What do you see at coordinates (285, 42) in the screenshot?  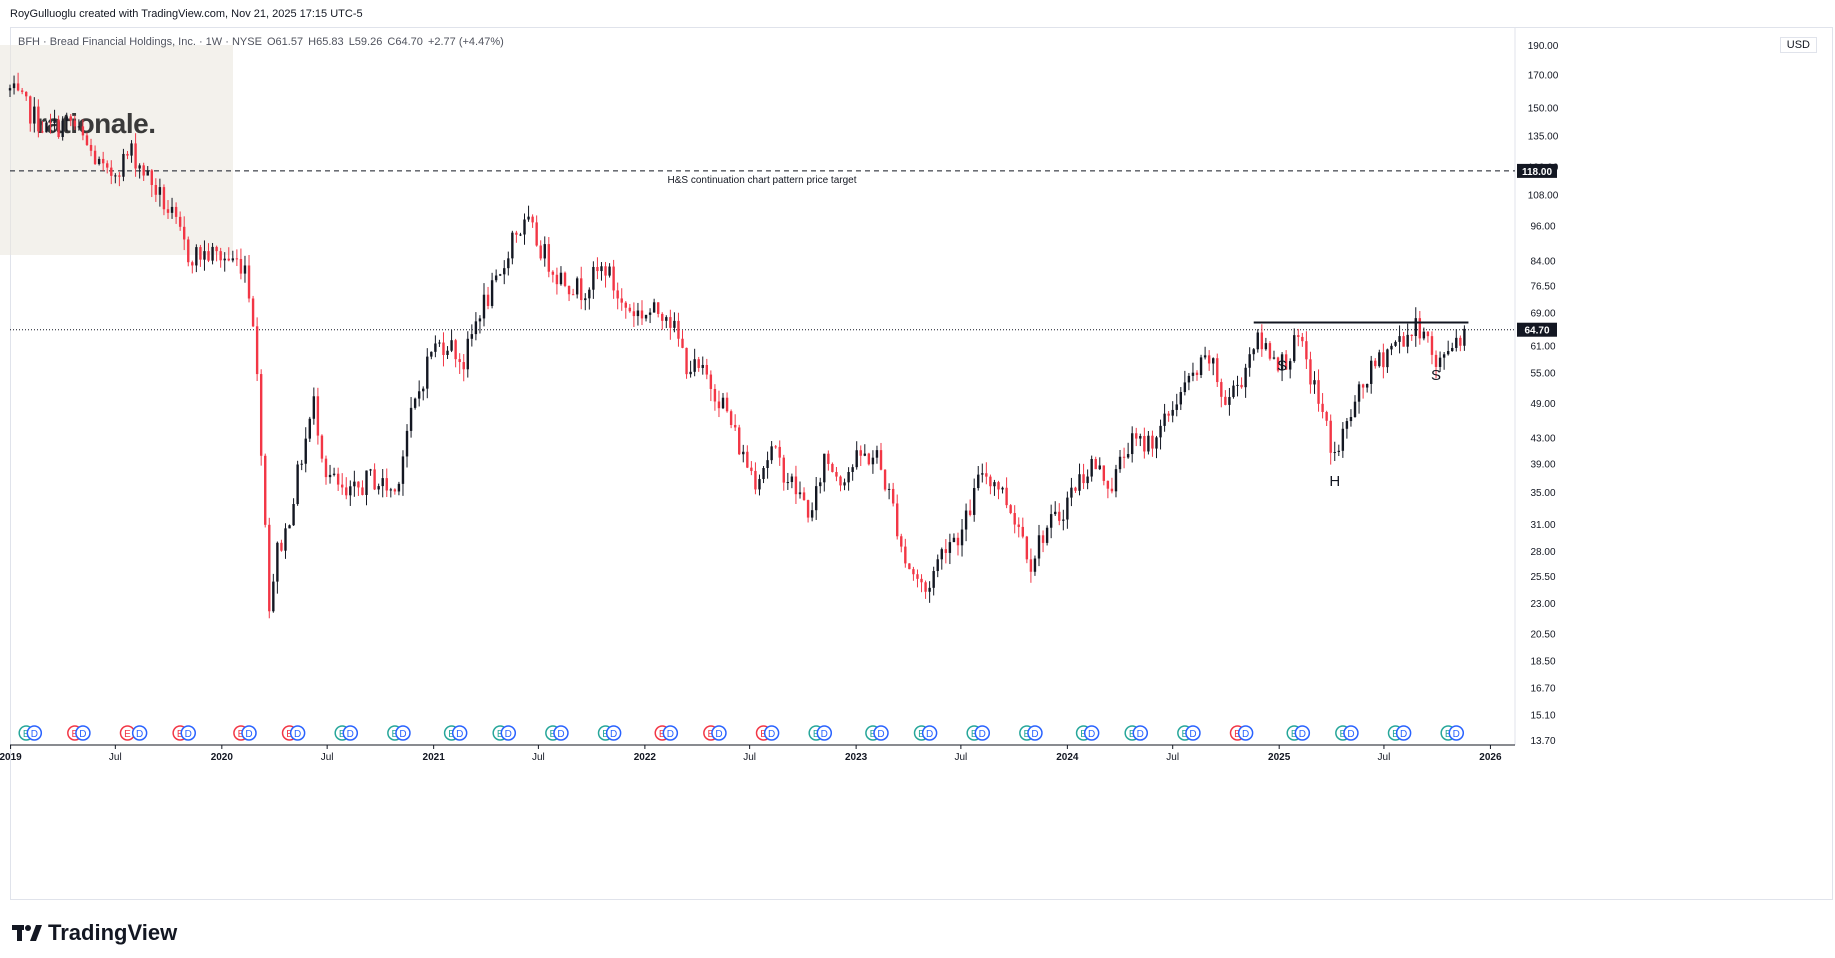 I see `ohlc-open: O61.57` at bounding box center [285, 42].